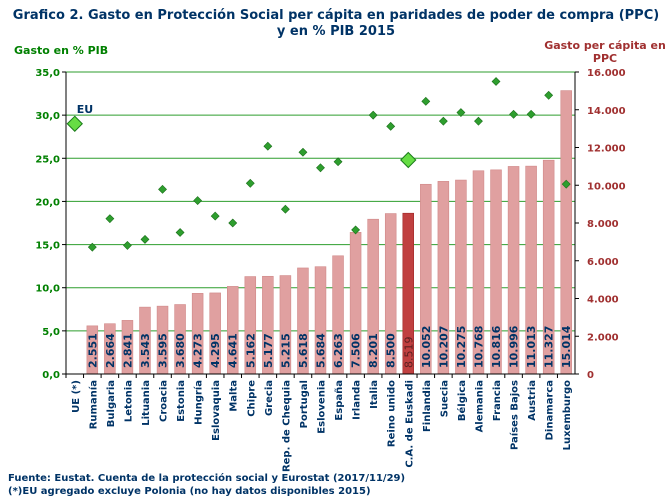 This screenshot has height=498, width=671. Describe the element at coordinates (285, 350) in the screenshot. I see `bar-value-label: 5.215` at that location.